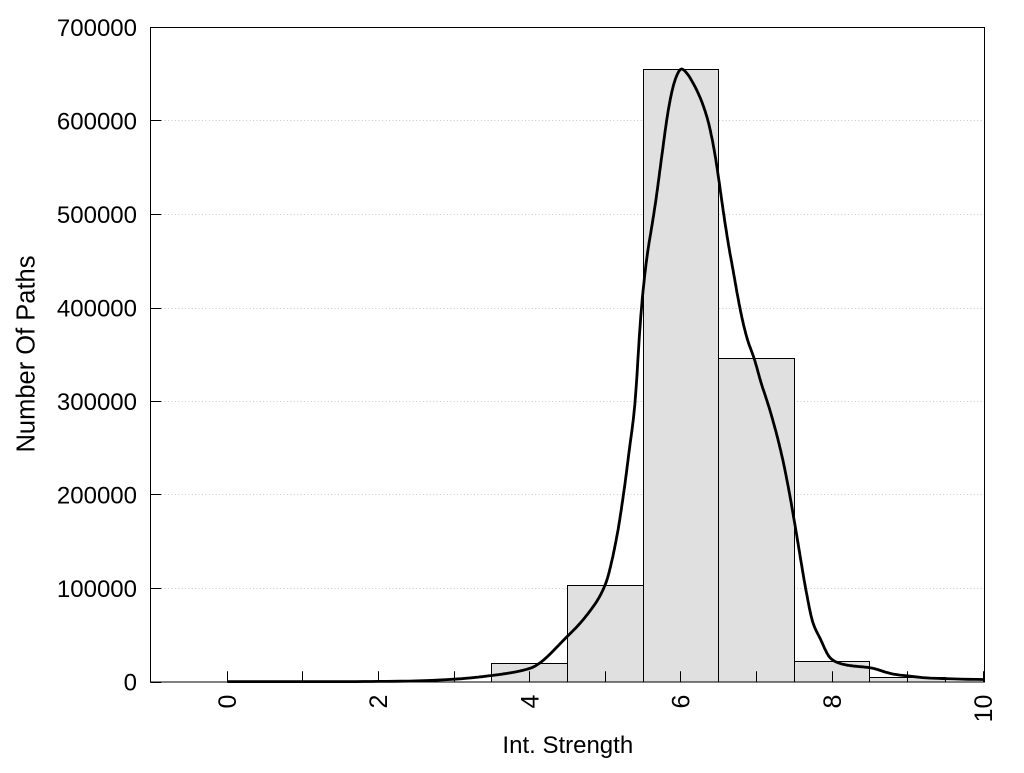 The image size is (1024, 773). What do you see at coordinates (97, 495) in the screenshot?
I see `svg-text: 200000` at bounding box center [97, 495].